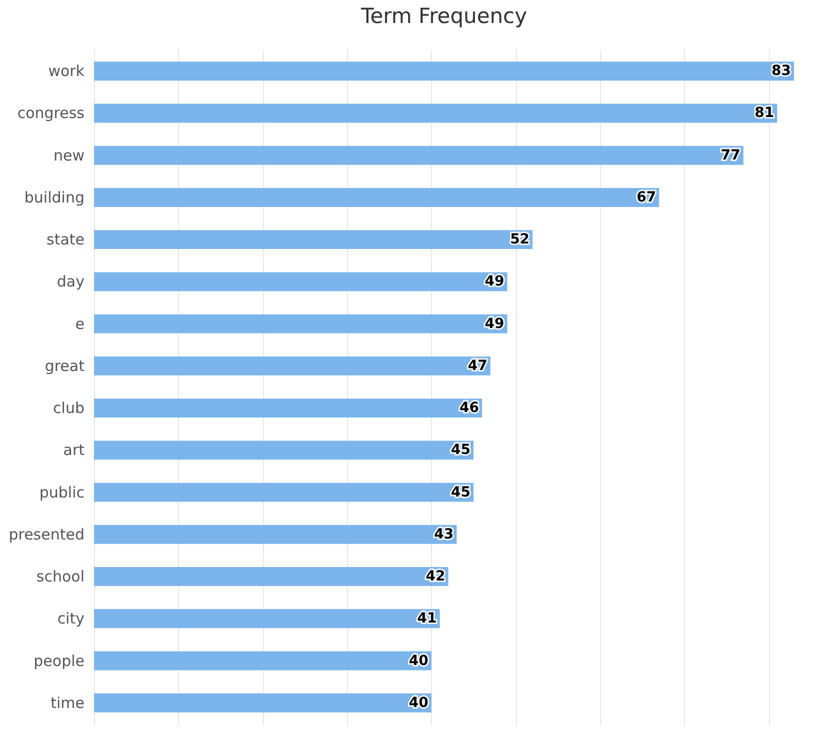 The image size is (823, 742). I want to click on y-tick-label: club, so click(68, 408).